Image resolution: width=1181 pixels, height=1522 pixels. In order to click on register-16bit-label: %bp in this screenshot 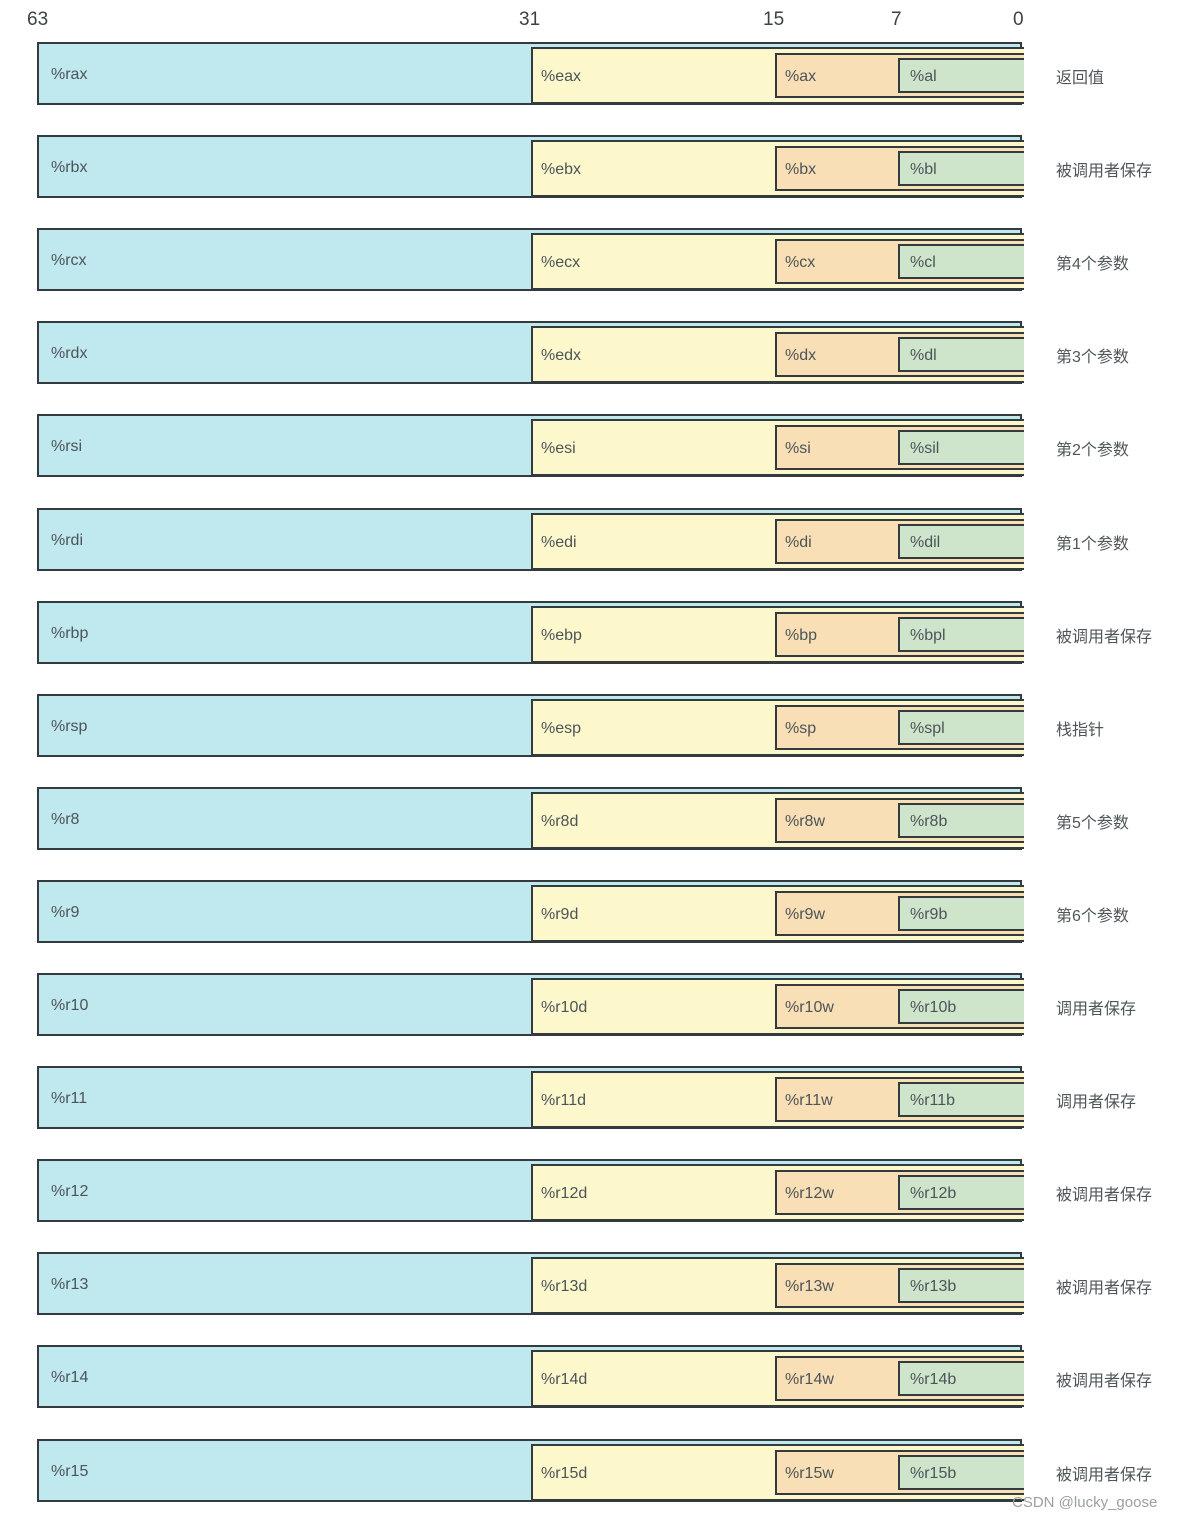, I will do `click(801, 635)`.